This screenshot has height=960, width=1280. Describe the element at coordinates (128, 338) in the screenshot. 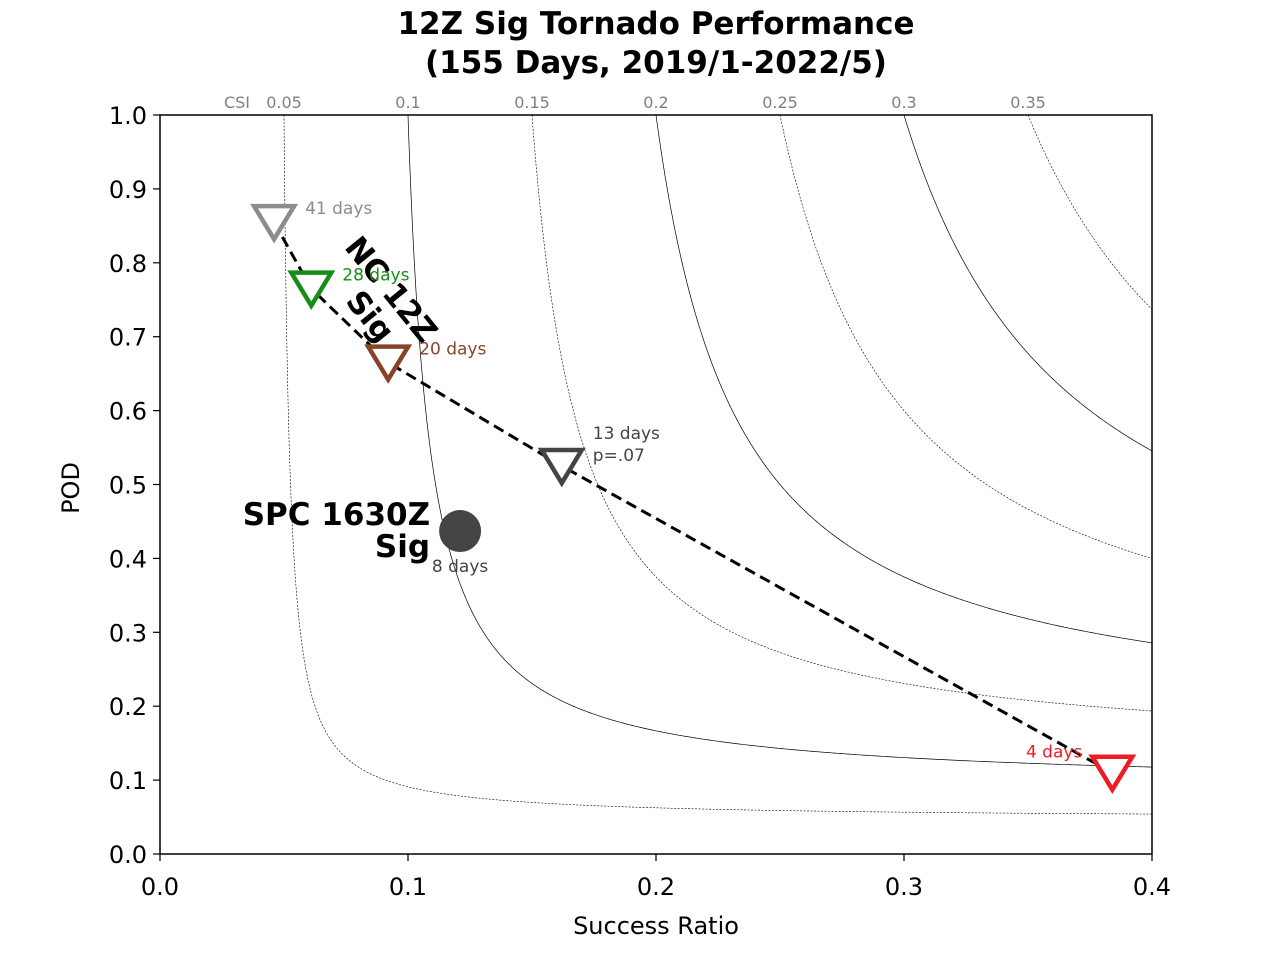

I see `y-tick-label: 0.7` at that location.